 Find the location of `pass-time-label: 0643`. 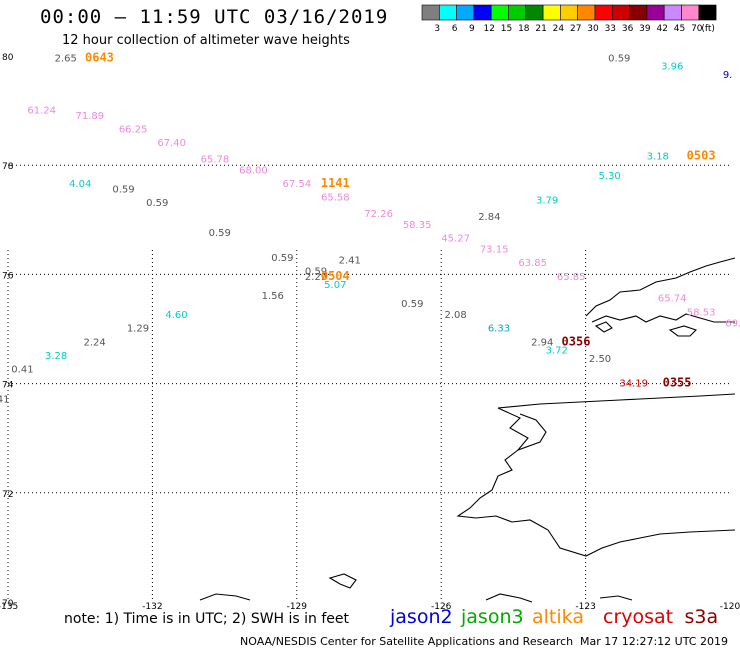

pass-time-label: 0643 is located at coordinates (99, 57).